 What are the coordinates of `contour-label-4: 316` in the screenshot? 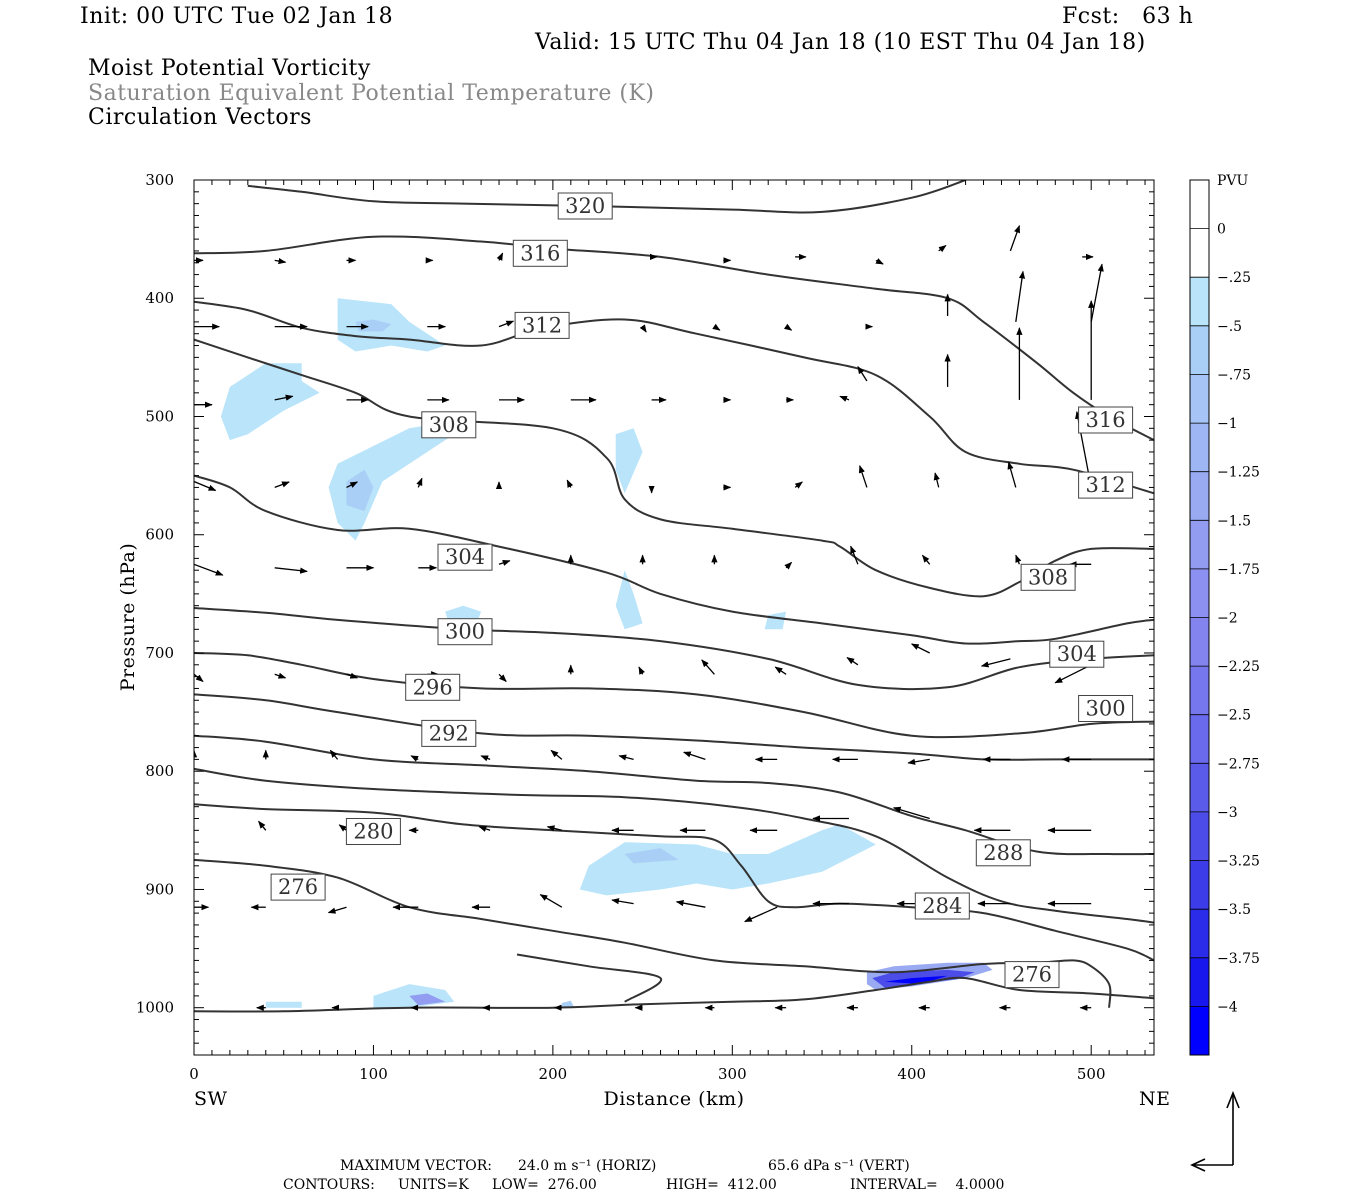 It's located at (1106, 420).